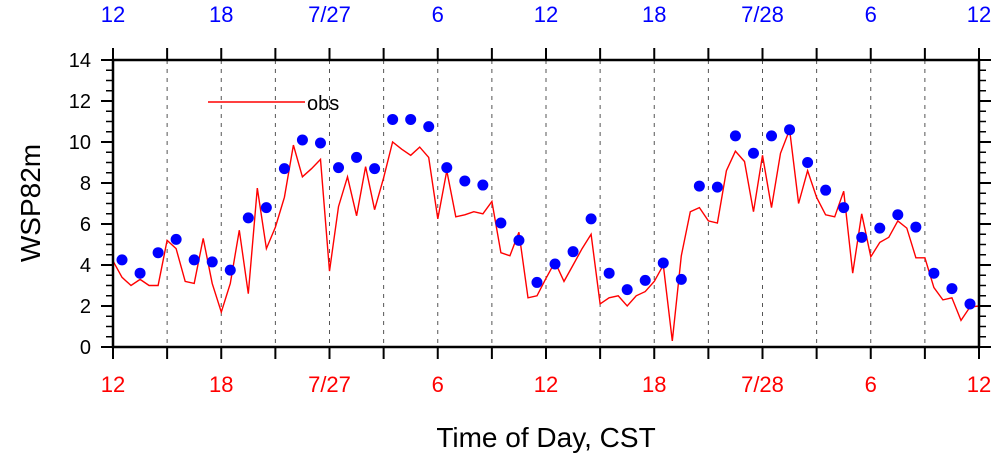 The height and width of the screenshot is (458, 1000). I want to click on y-tick-label: 8, so click(85, 184).